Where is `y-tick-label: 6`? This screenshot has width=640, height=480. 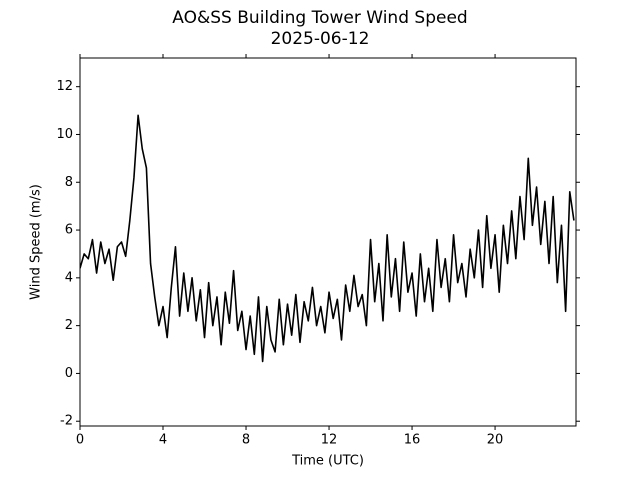
y-tick-label: 6 is located at coordinates (69, 230).